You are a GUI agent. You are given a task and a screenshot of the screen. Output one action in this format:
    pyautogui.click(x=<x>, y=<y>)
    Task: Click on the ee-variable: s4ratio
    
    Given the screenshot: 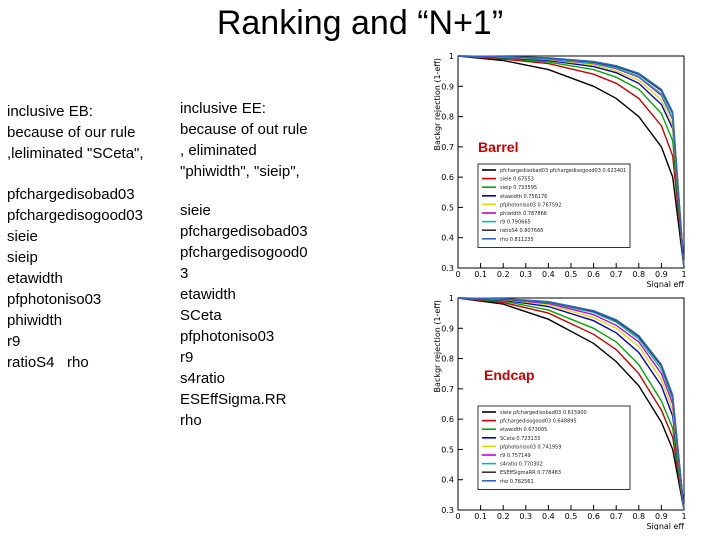 What is the action you would take?
    pyautogui.click(x=203, y=378)
    